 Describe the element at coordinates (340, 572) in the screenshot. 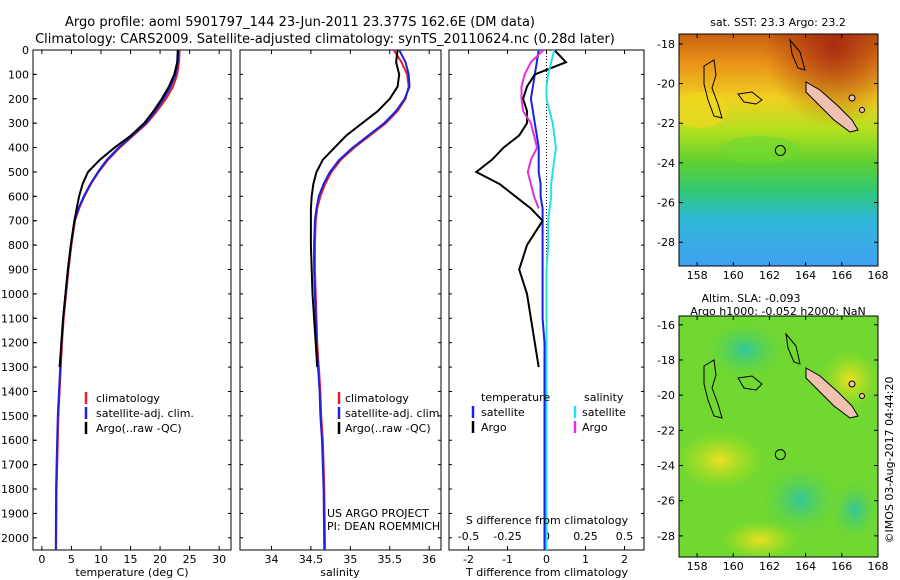

I see `salinity-xlabel: salinity` at that location.